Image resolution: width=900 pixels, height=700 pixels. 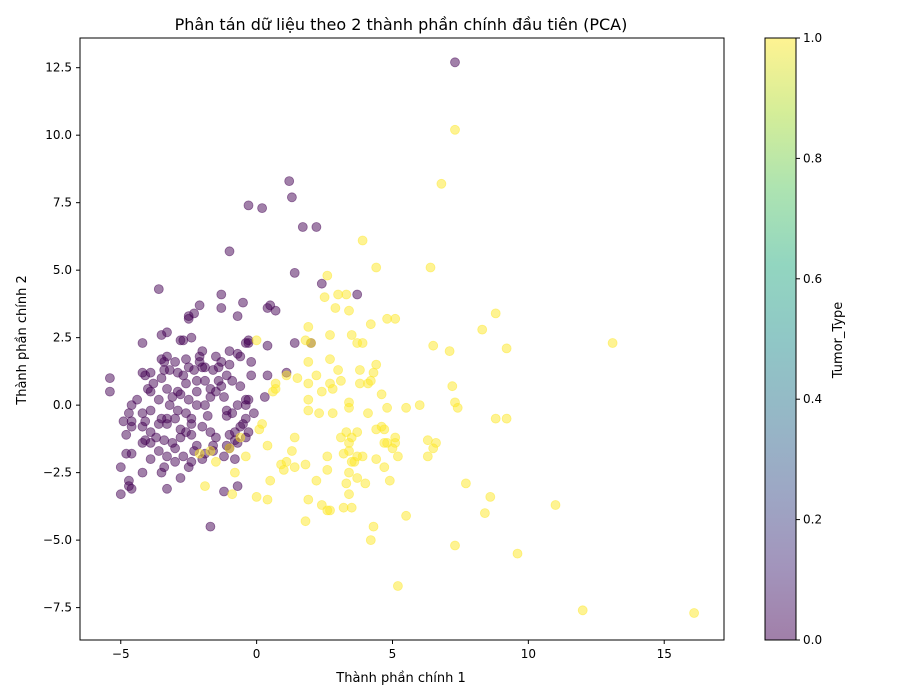 I want to click on y-tick-label: 5.0, so click(x=62, y=270).